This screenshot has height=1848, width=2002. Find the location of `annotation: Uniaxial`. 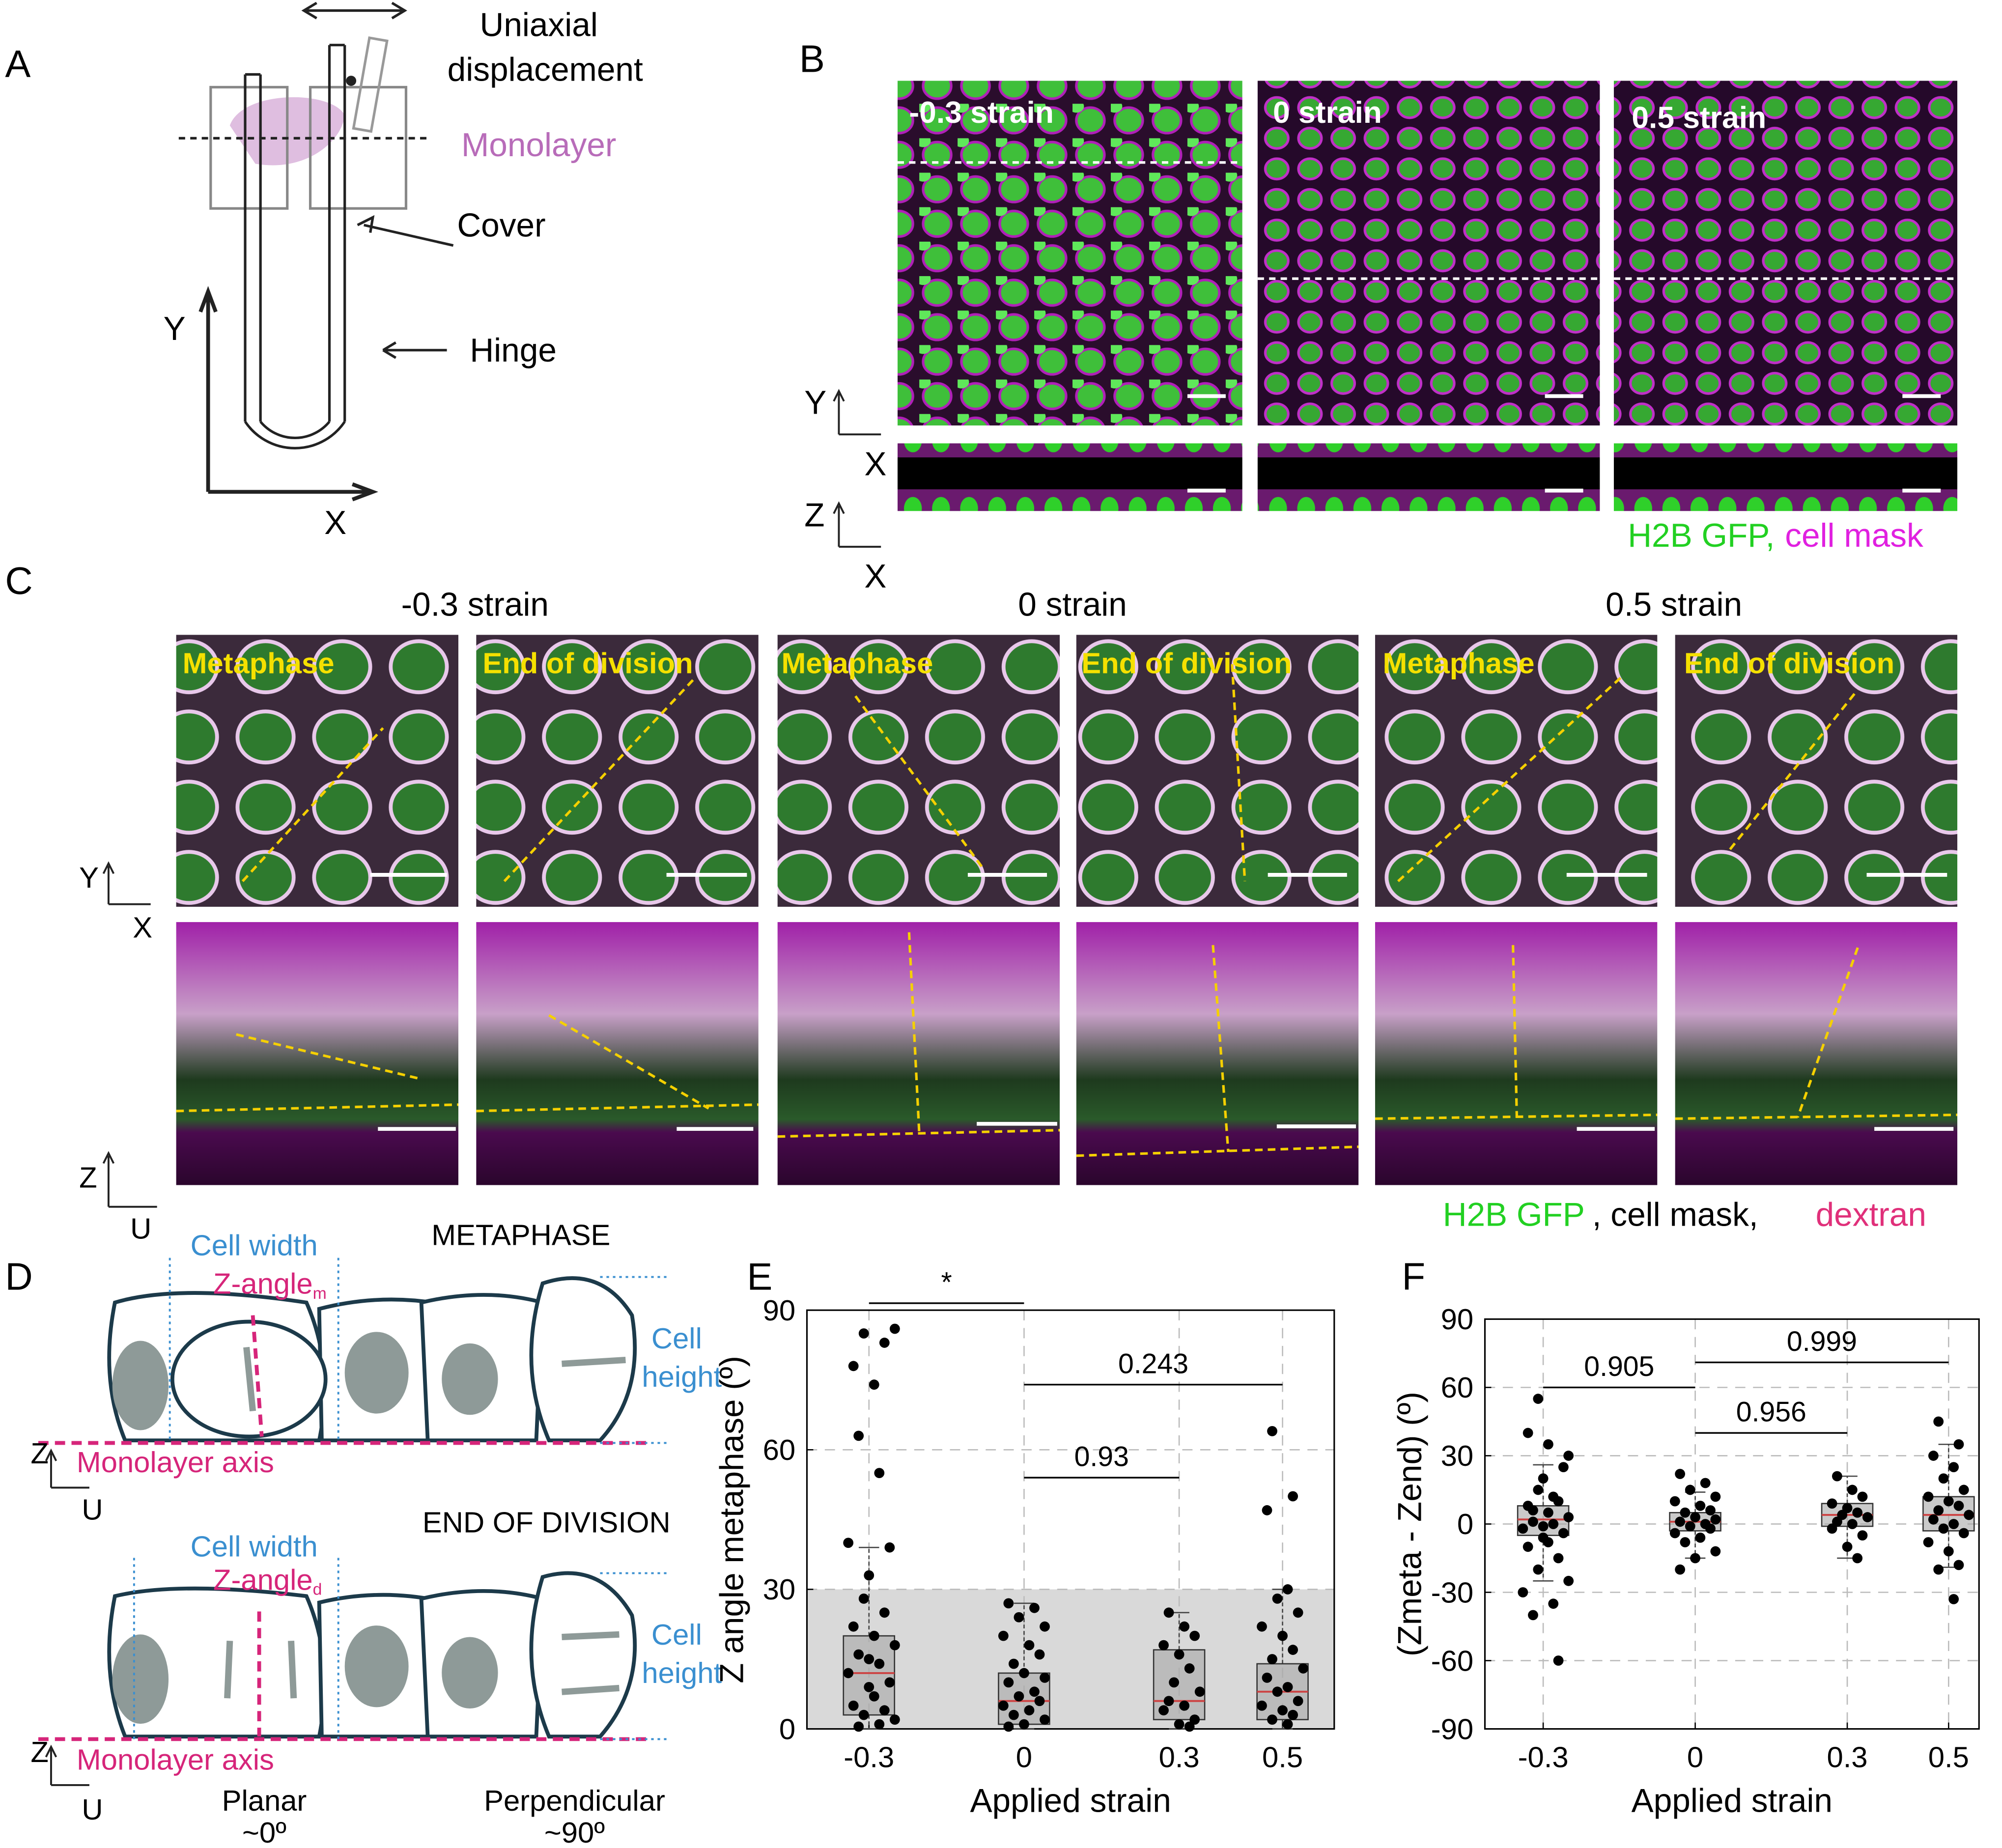

annotation: Uniaxial is located at coordinates (539, 24).